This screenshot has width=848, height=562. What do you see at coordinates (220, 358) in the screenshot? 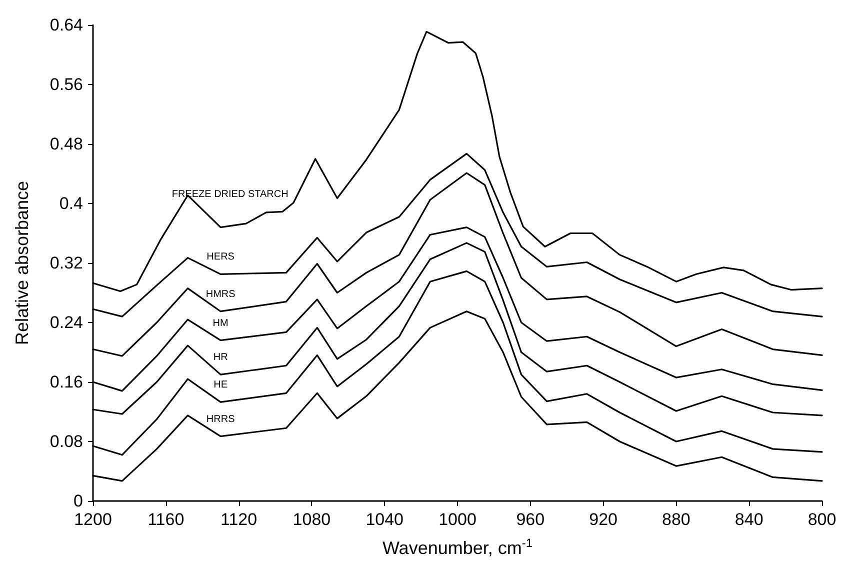
I see `series-label: HR` at bounding box center [220, 358].